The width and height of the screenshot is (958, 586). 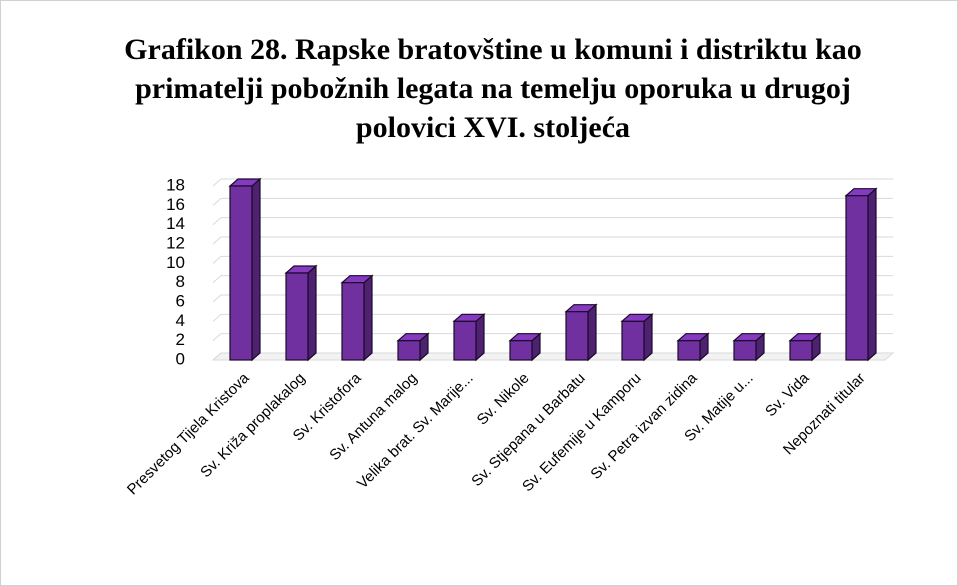 I want to click on y-tick-label: 18, so click(x=175, y=184).